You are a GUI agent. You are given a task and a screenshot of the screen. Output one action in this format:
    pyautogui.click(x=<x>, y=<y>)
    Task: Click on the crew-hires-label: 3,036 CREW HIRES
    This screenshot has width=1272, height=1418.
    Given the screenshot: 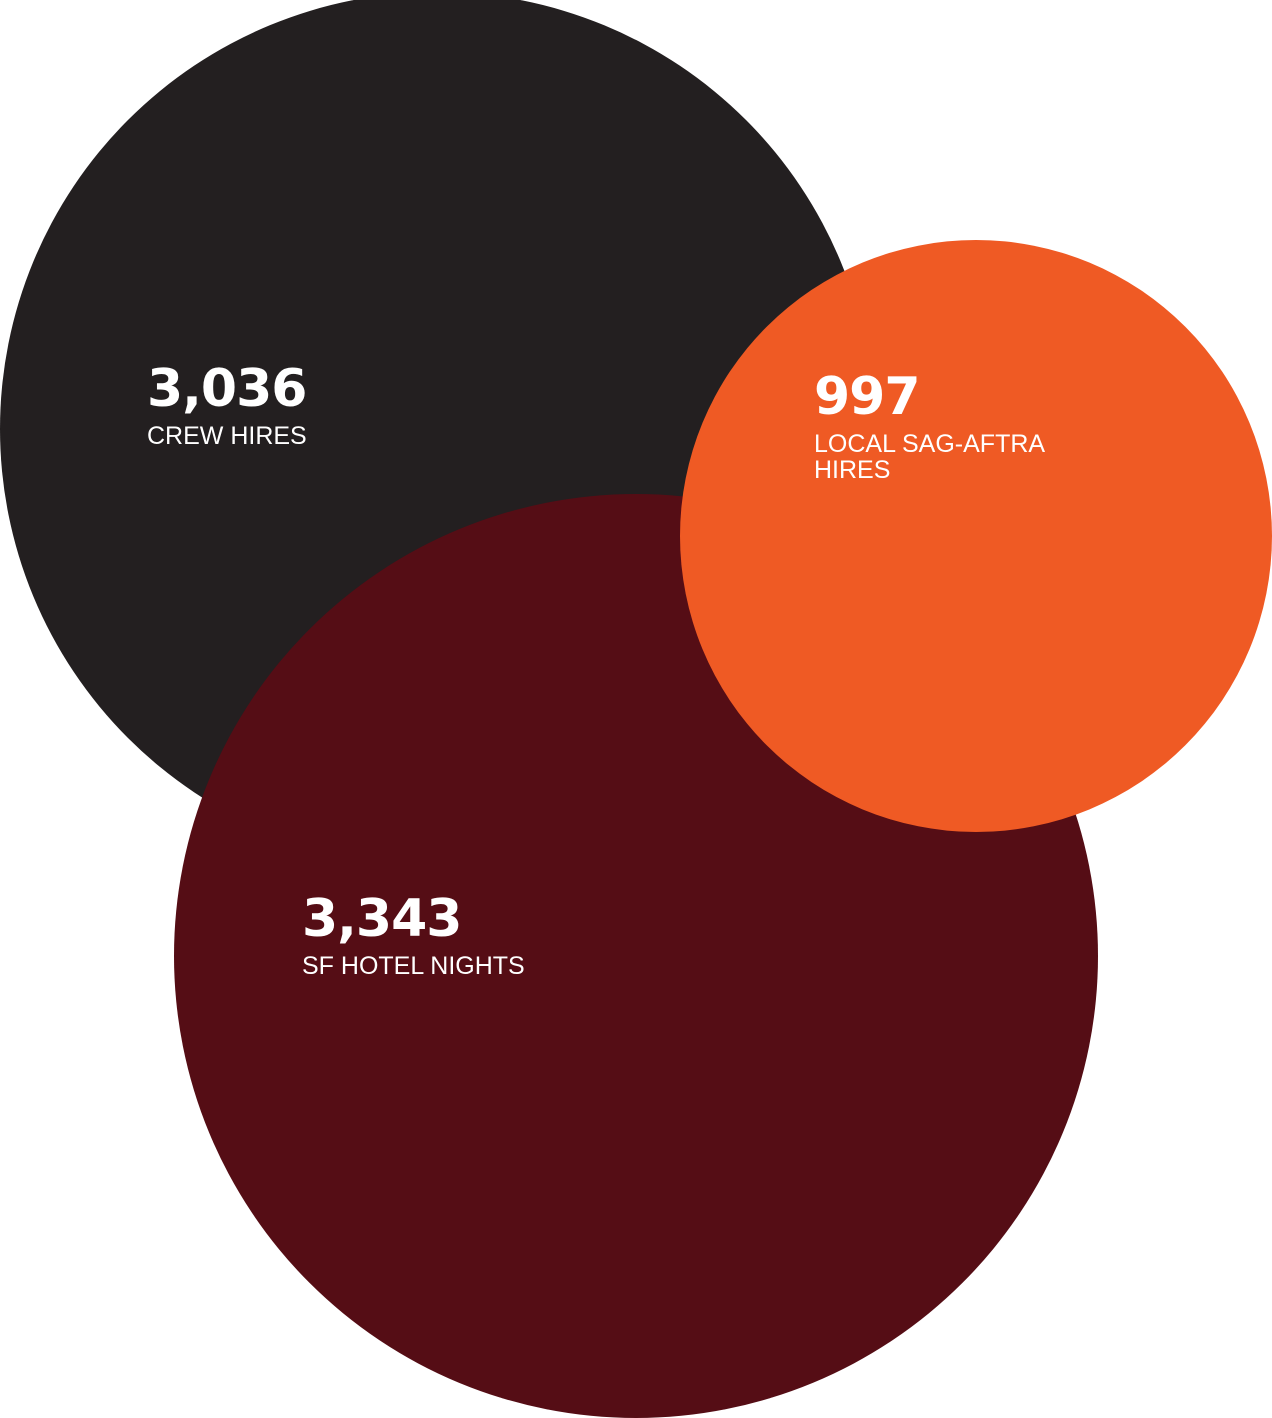 What is the action you would take?
    pyautogui.click(x=227, y=405)
    